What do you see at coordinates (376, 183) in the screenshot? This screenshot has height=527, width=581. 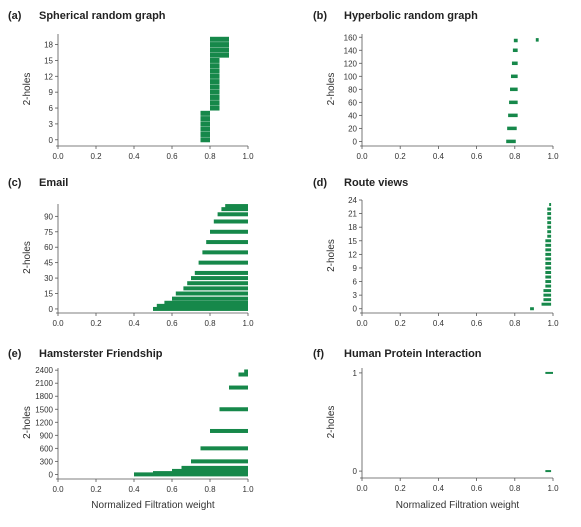 I see `panel-title: Route views` at bounding box center [376, 183].